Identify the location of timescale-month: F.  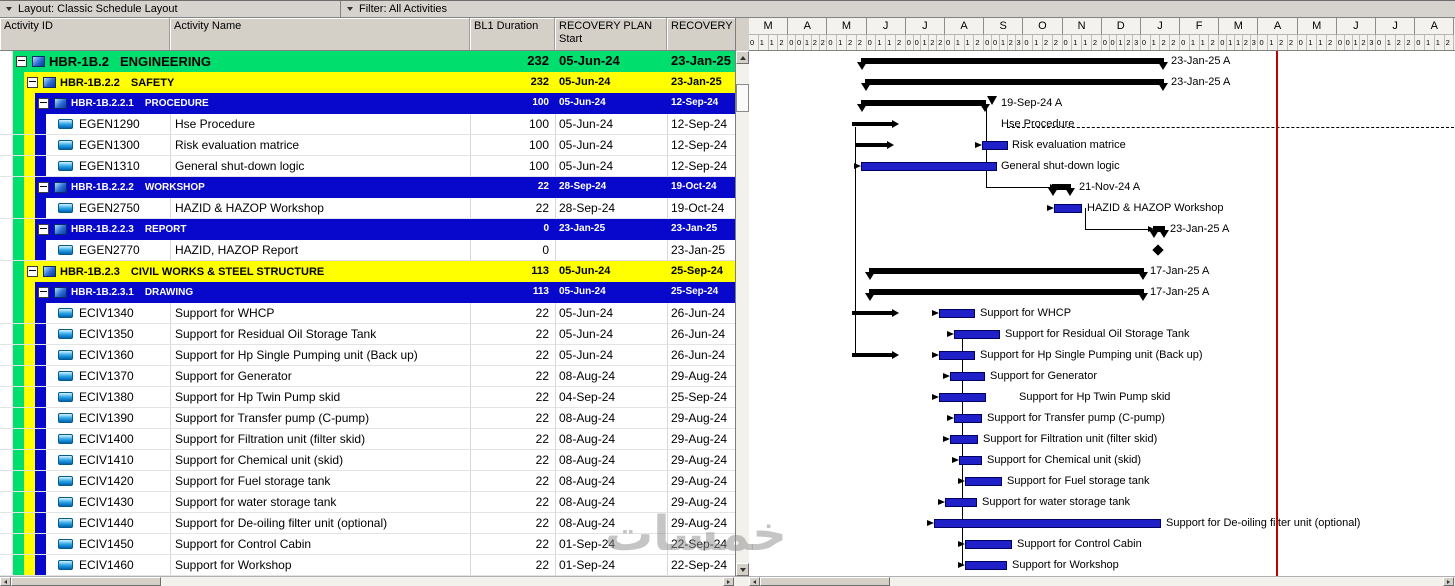
(1200, 26).